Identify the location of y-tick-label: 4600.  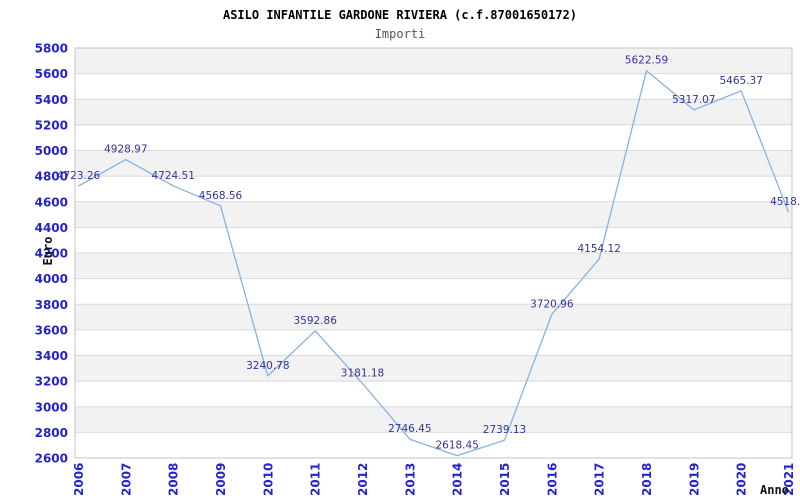
(51, 202).